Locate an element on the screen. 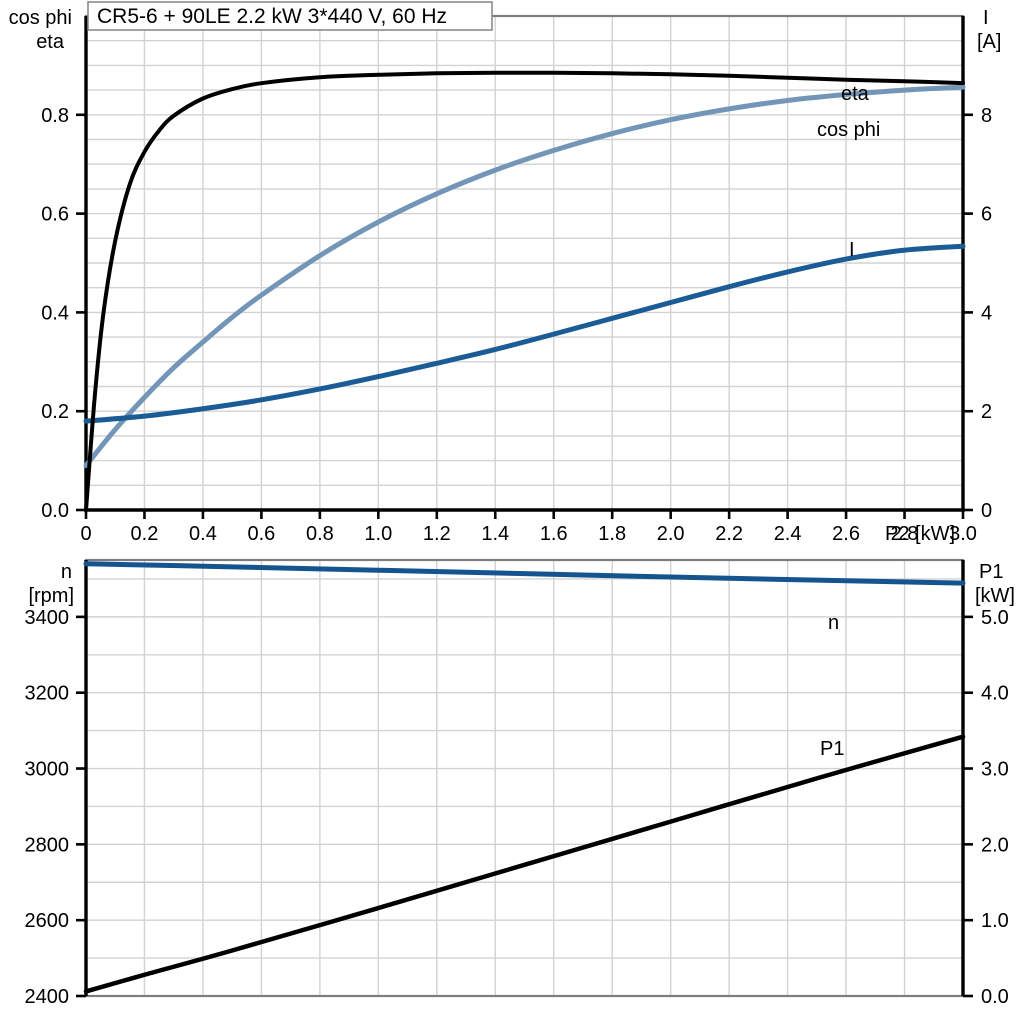  tick-label-left: 2800 is located at coordinates (47, 845).